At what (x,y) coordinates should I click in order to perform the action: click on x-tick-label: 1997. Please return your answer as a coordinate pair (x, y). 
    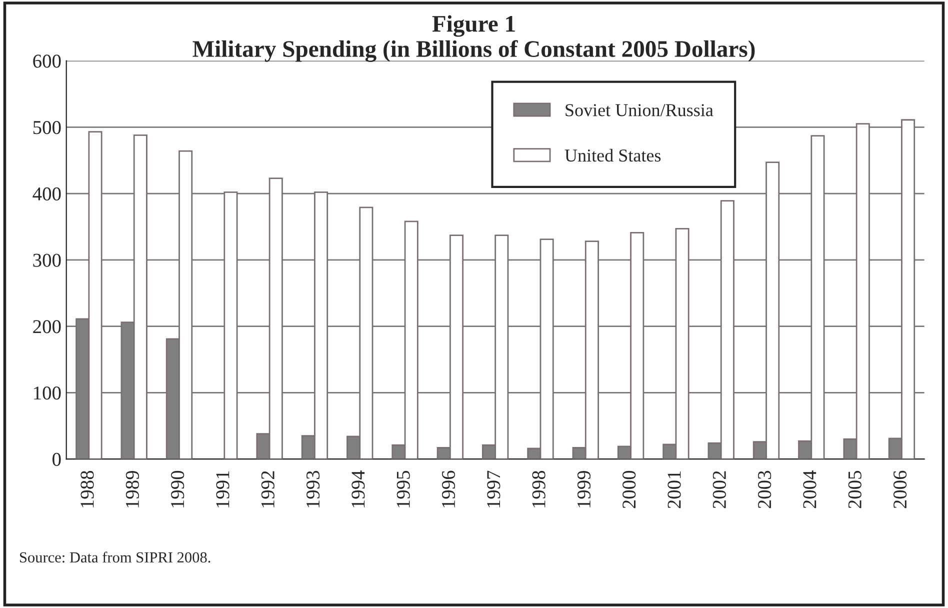
    Looking at the image, I should click on (493, 489).